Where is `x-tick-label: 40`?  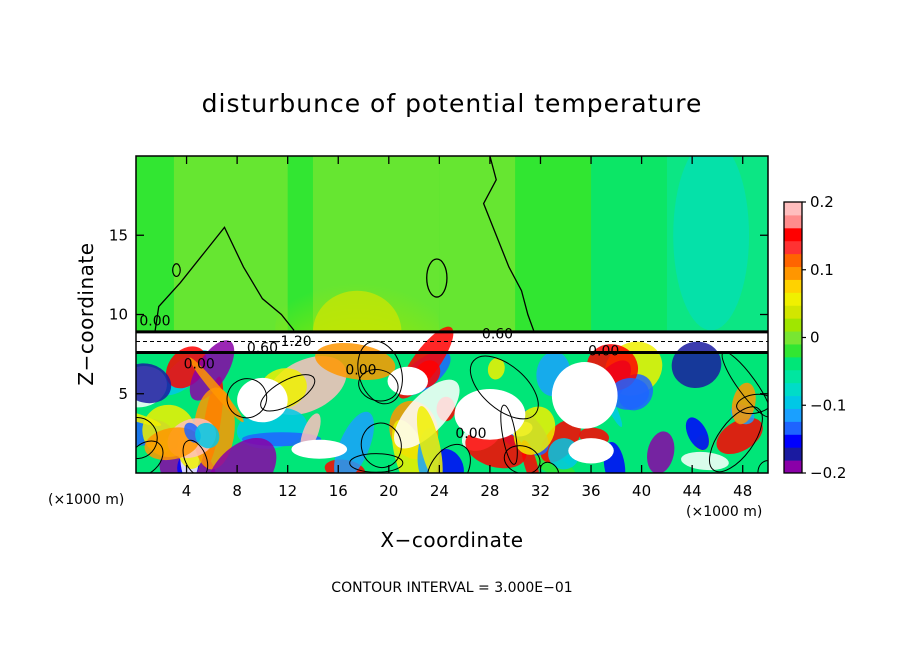 x-tick-label: 40 is located at coordinates (641, 491).